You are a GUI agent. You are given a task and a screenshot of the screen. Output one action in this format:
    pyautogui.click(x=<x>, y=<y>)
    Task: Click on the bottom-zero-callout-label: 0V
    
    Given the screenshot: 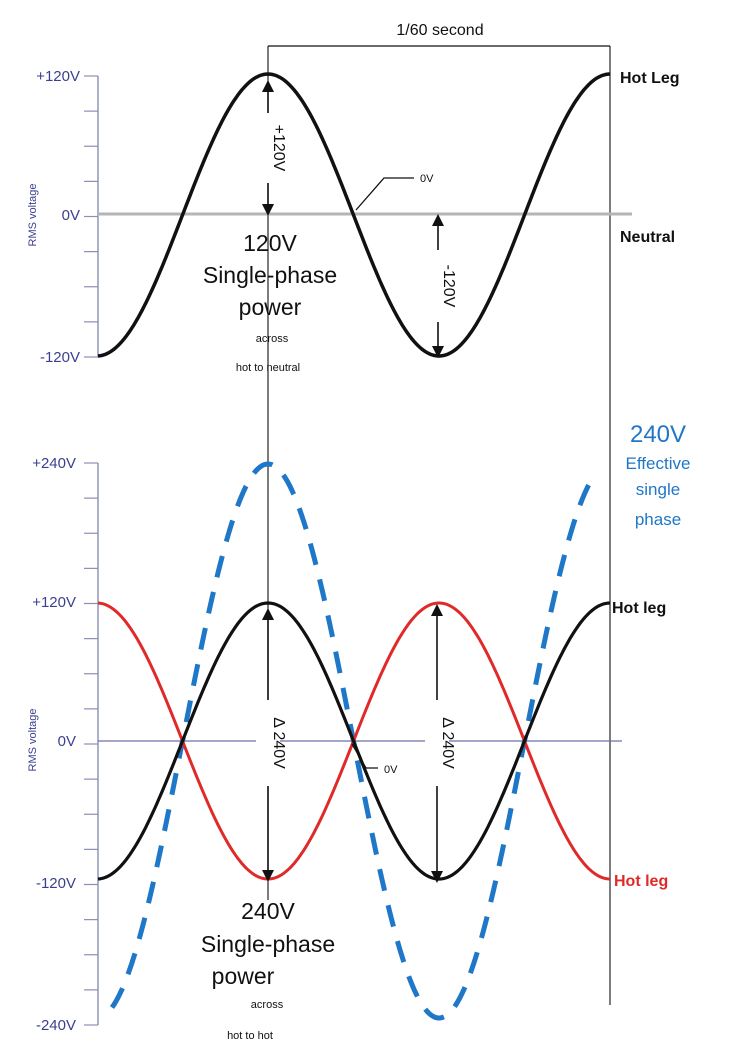 What is the action you would take?
    pyautogui.click(x=391, y=770)
    